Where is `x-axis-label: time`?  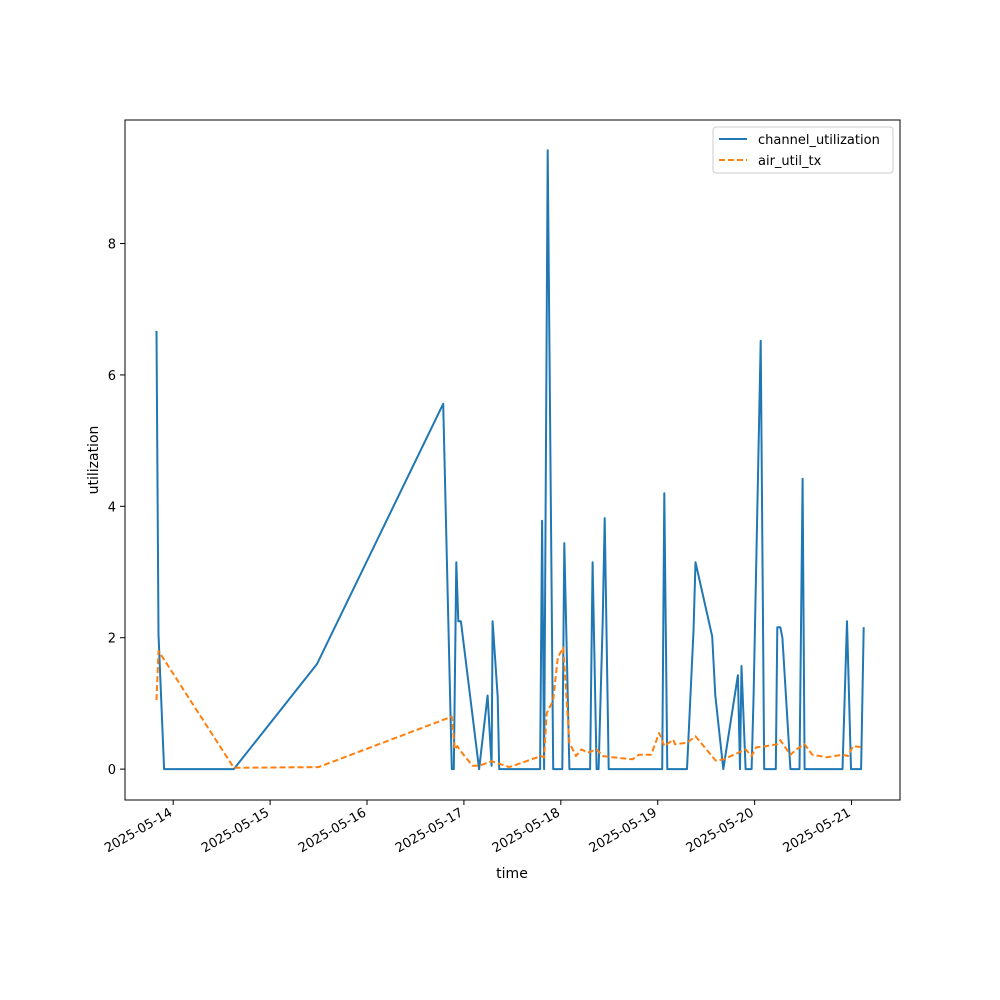
x-axis-label: time is located at coordinates (512, 874).